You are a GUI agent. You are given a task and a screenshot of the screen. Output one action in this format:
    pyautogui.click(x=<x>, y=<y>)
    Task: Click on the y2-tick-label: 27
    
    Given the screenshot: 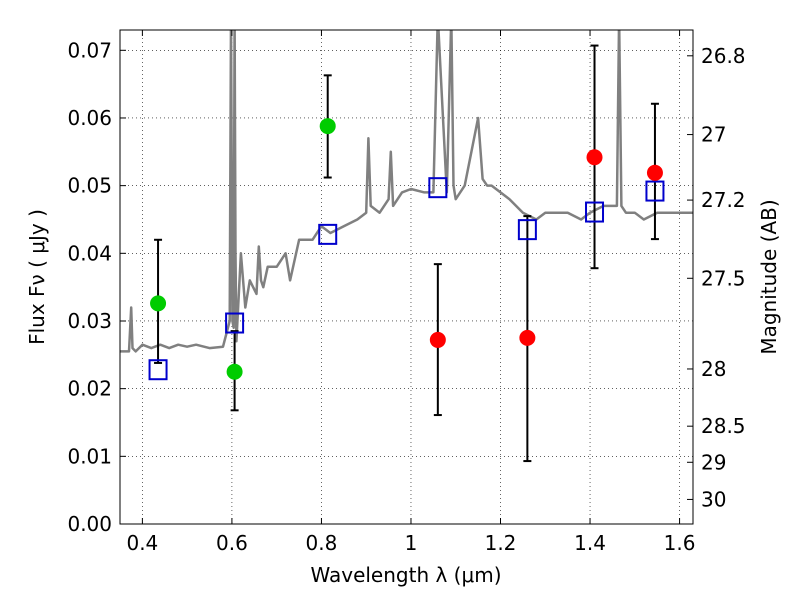 What is the action you would take?
    pyautogui.click(x=713, y=135)
    